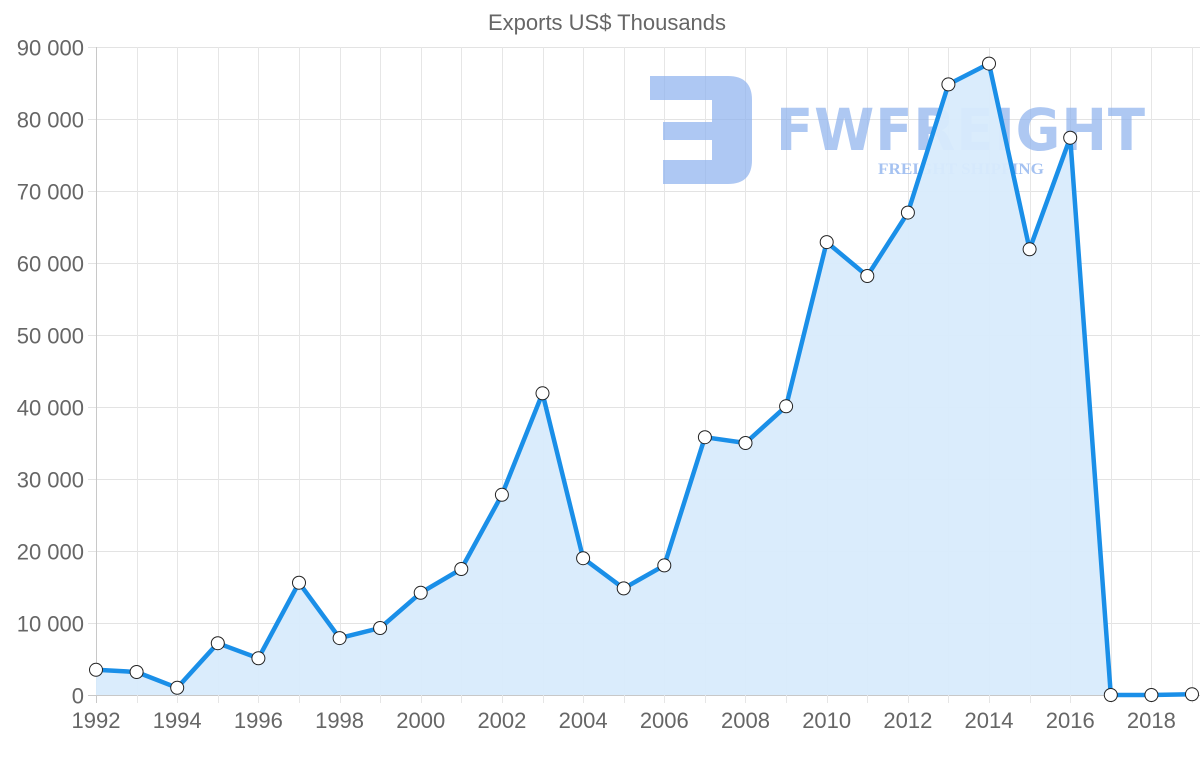 The height and width of the screenshot is (763, 1200). What do you see at coordinates (50, 552) in the screenshot?
I see `y-tick-label: 20 000` at bounding box center [50, 552].